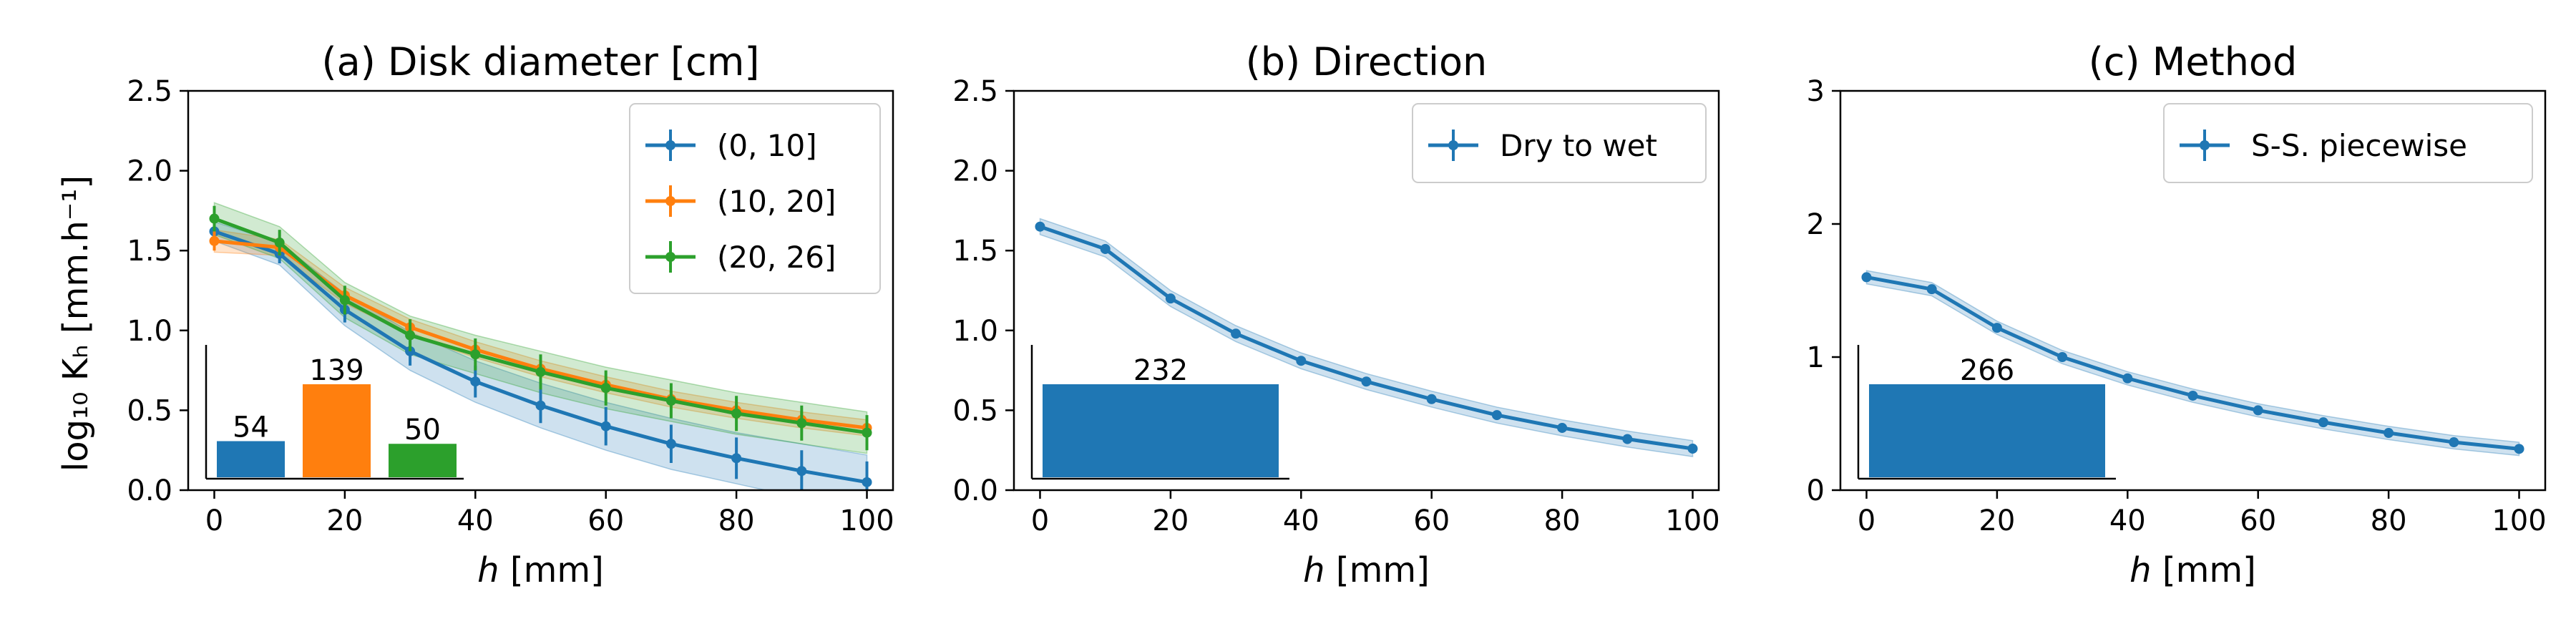 This screenshot has height=644, width=2576. What do you see at coordinates (1816, 490) in the screenshot?
I see `y-tick-label: 0` at bounding box center [1816, 490].